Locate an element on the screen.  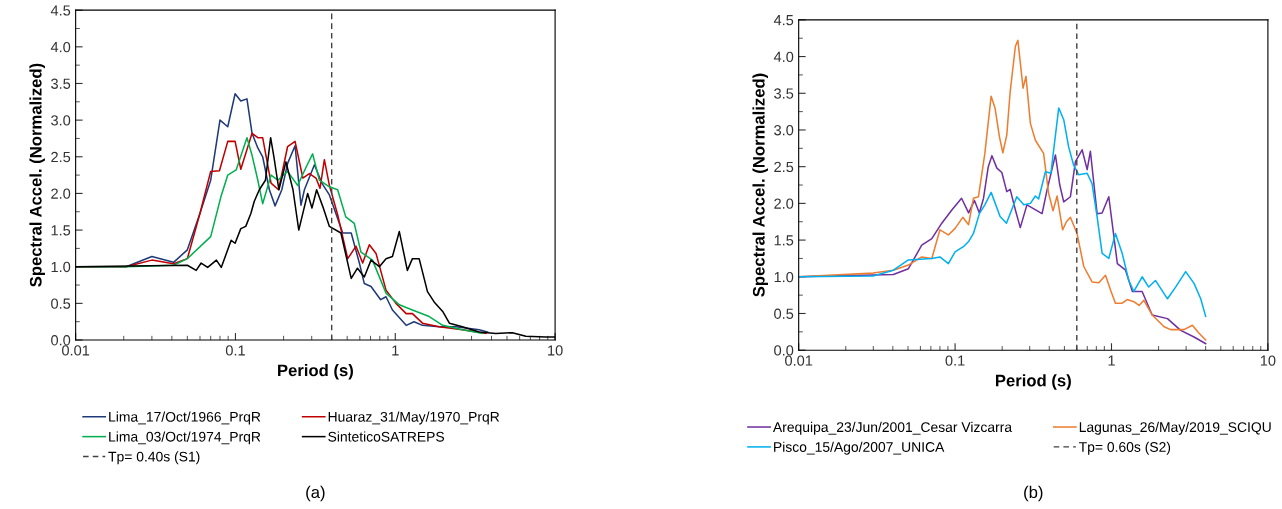
legend-label: Lima_03/Oct/1974_PrqR is located at coordinates (185, 438).